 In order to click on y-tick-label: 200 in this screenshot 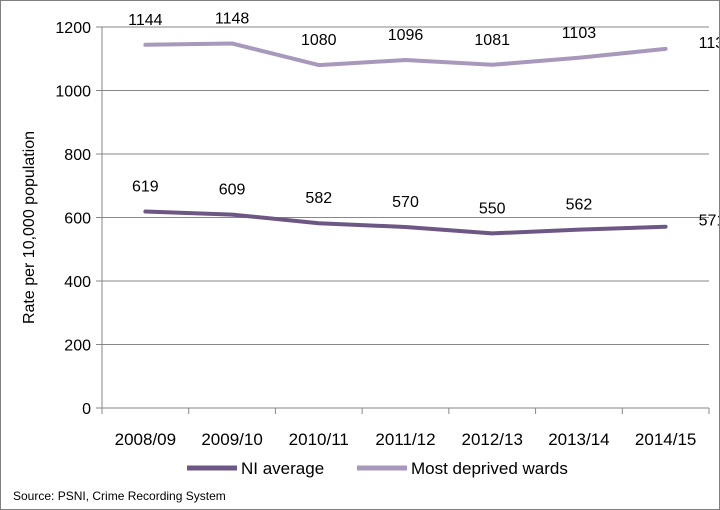, I will do `click(77, 346)`.